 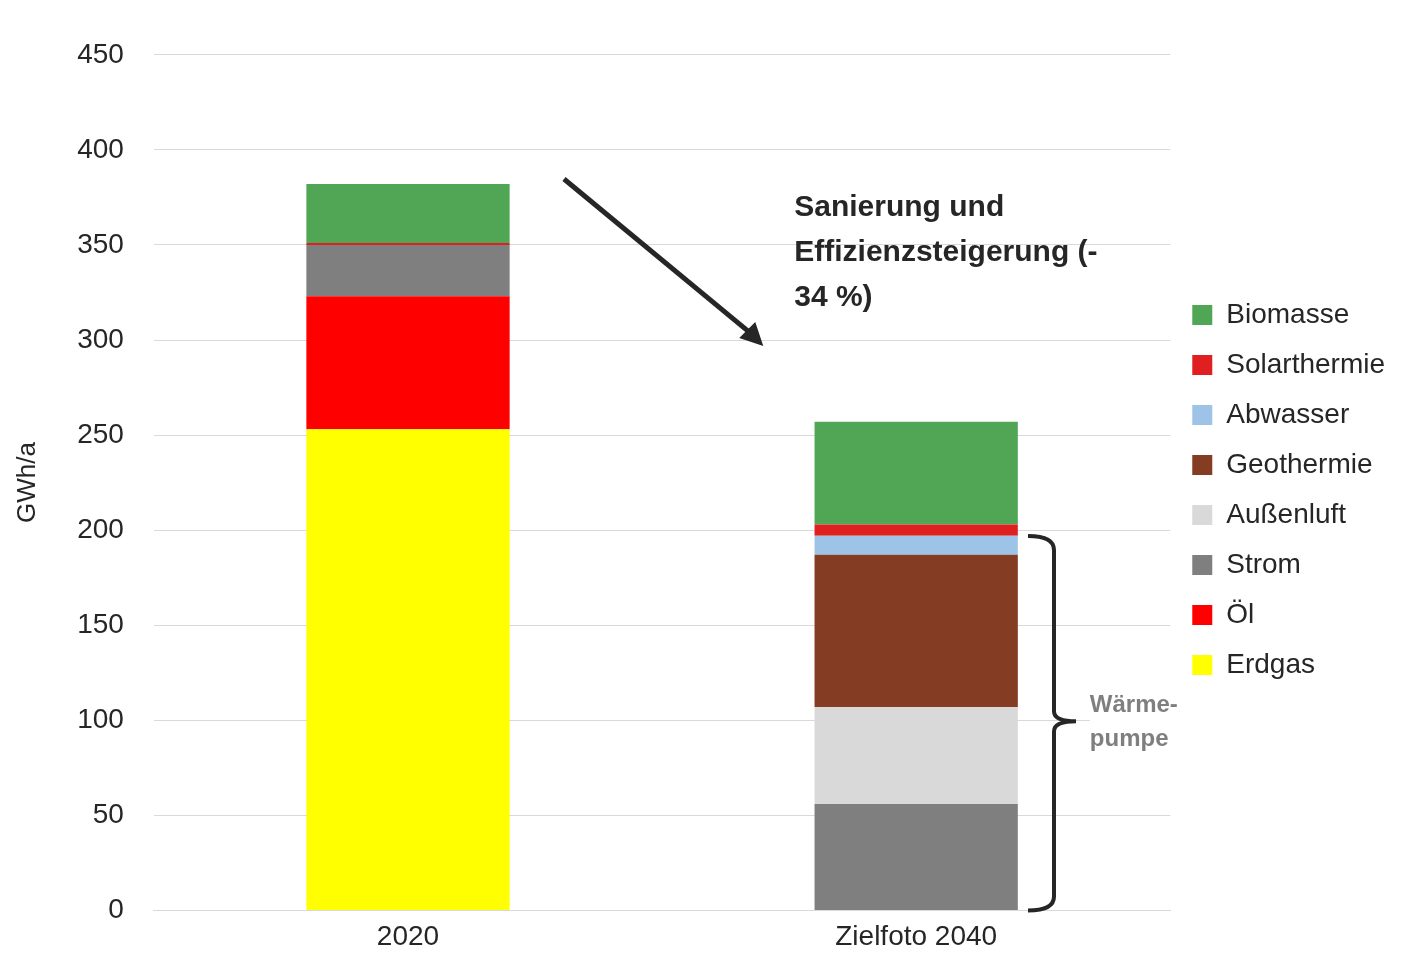 I want to click on y-tick-label: 250, so click(x=100, y=433).